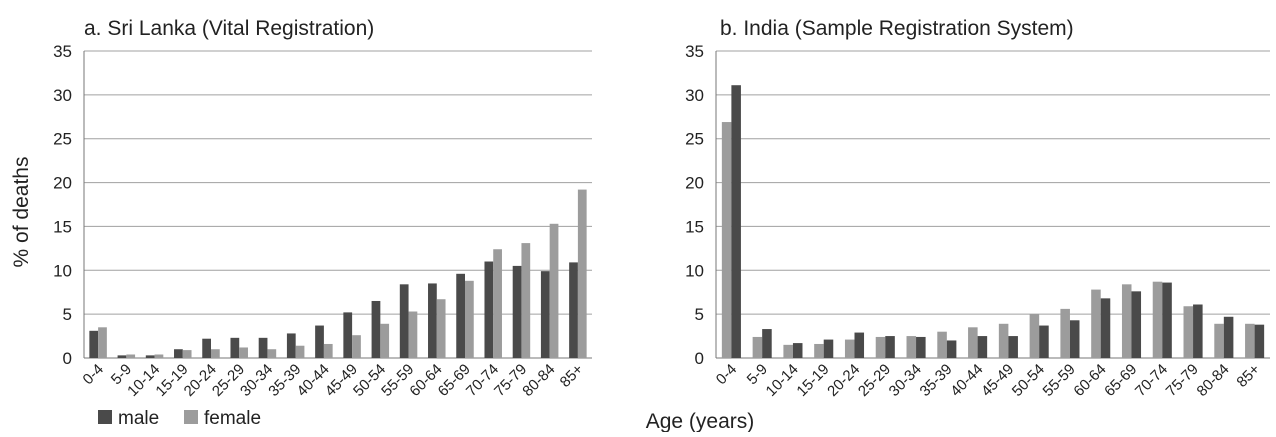 This screenshot has height=437, width=1276. Describe the element at coordinates (782, 380) in the screenshot. I see `x-tick-label: 10-14` at that location.